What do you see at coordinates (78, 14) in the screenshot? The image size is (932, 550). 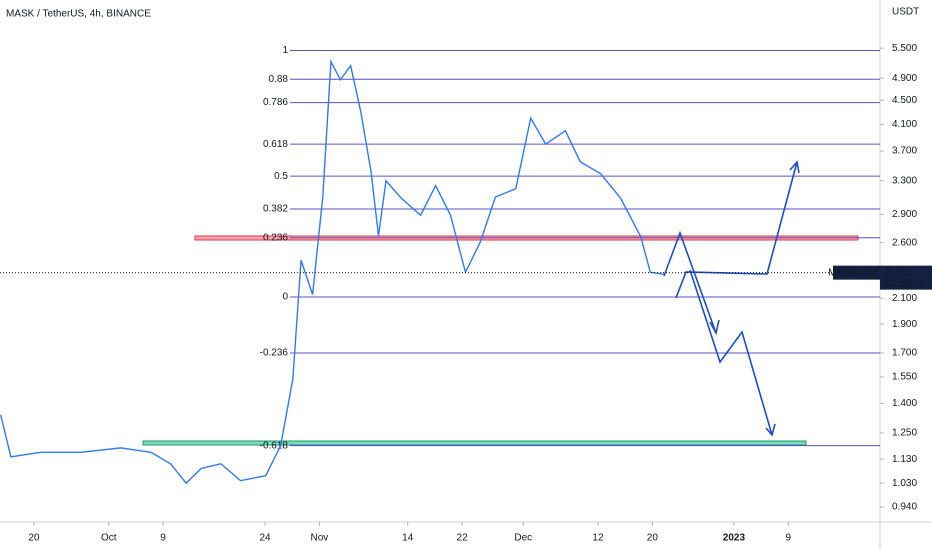 I see `chart-title: MASK / TetherUS, 4h, BINANCE` at bounding box center [78, 14].